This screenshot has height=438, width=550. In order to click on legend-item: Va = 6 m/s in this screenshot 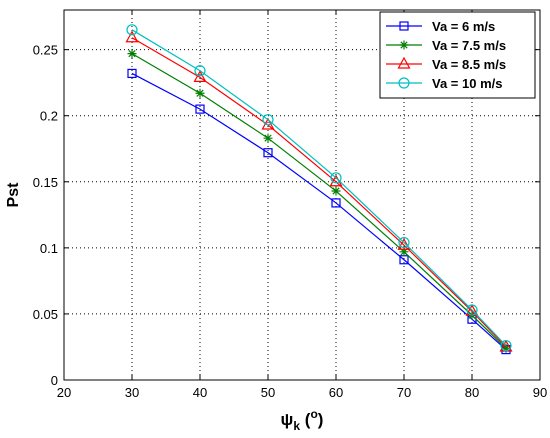, I will do `click(440, 26)`.